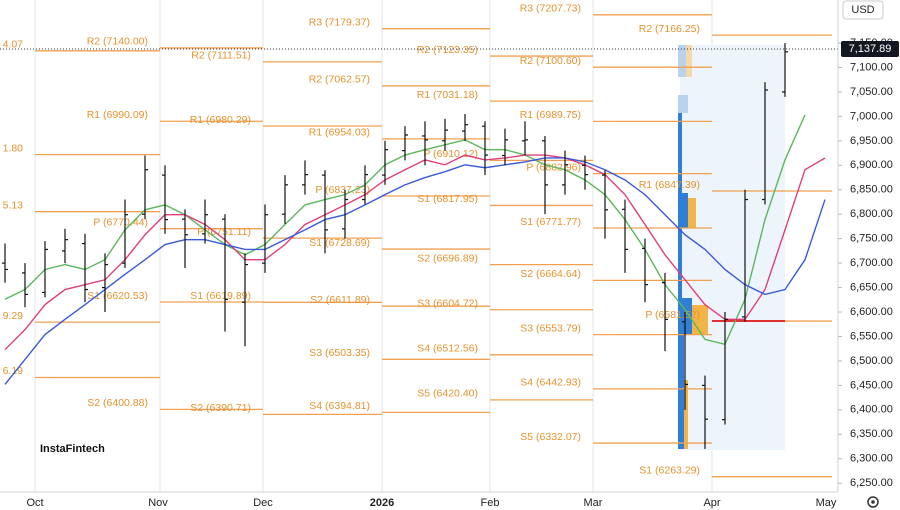 This screenshot has height=510, width=900. What do you see at coordinates (13, 316) in the screenshot?
I see `pivot-label: 9.29` at bounding box center [13, 316].